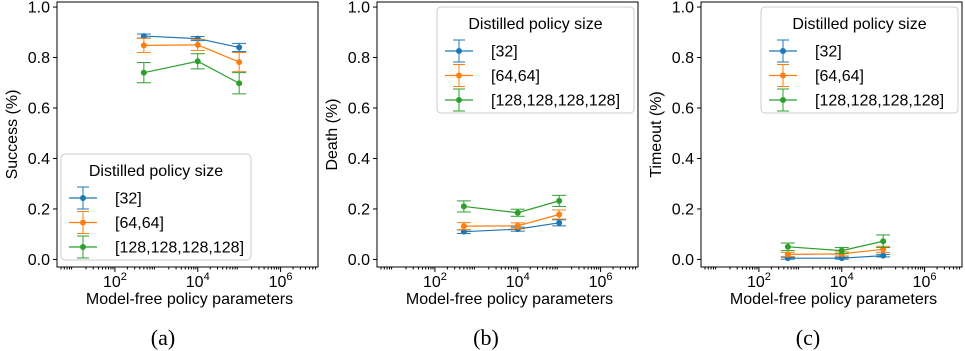  Describe the element at coordinates (656, 134) in the screenshot. I see `y-axis-label: Timeout (%)` at that location.